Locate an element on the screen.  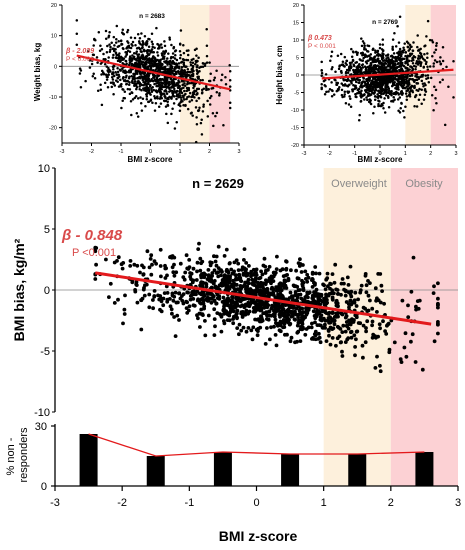
height-y-label: Height bias, cm is located at coordinates (279, 74).